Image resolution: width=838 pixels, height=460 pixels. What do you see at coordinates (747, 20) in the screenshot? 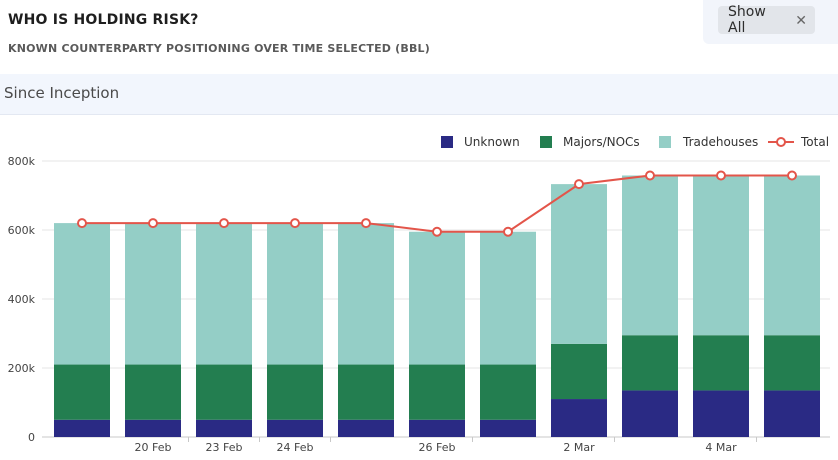
I see `show-all-label: Show All` at bounding box center [747, 20].